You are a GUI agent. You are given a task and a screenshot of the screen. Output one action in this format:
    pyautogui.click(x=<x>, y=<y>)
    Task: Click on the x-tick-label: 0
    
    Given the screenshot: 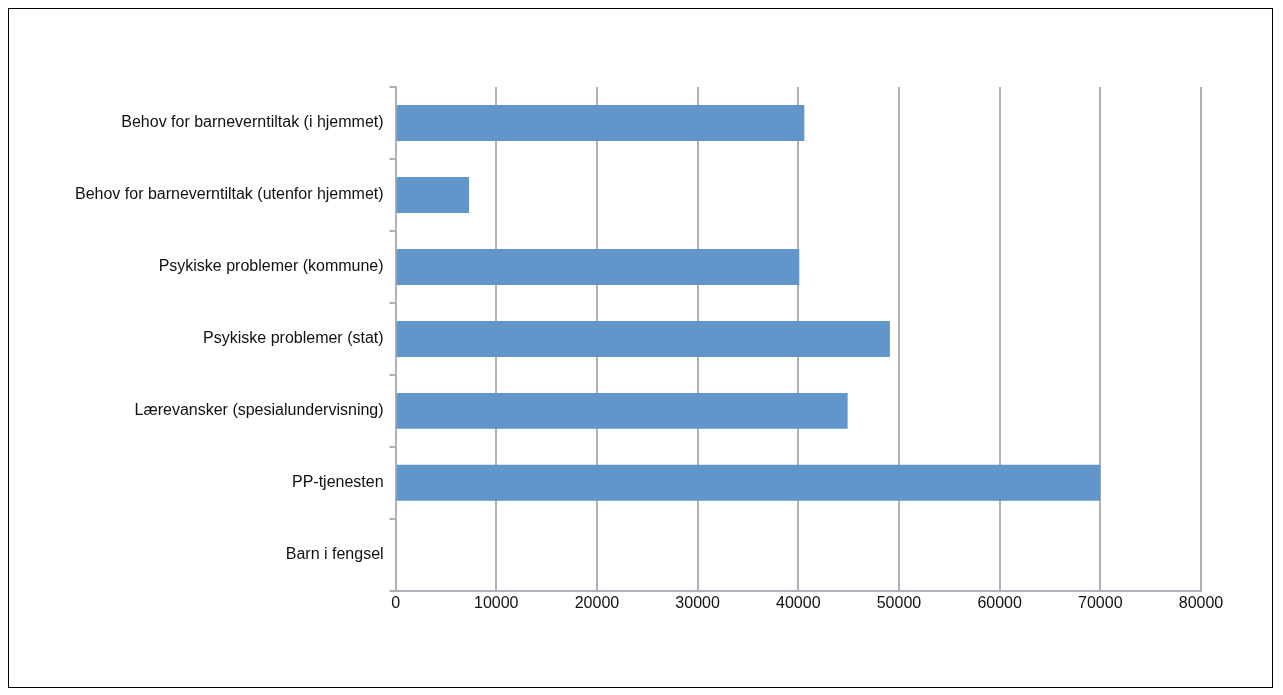 What is the action you would take?
    pyautogui.click(x=396, y=602)
    